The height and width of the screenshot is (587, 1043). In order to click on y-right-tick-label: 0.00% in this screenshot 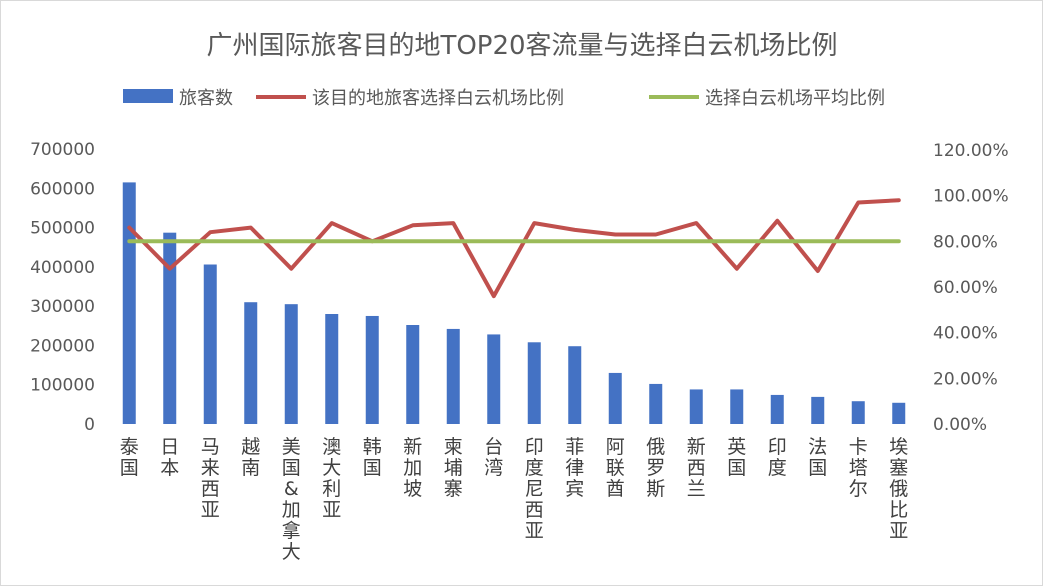, I will do `click(960, 425)`.